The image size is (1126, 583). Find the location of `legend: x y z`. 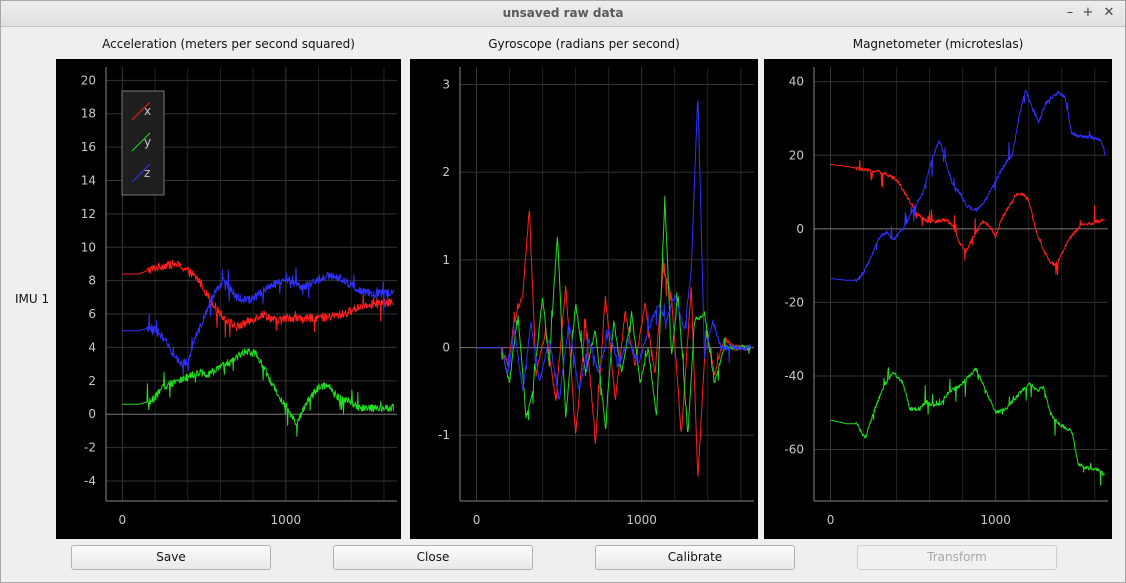

legend: x y z is located at coordinates (143, 143).